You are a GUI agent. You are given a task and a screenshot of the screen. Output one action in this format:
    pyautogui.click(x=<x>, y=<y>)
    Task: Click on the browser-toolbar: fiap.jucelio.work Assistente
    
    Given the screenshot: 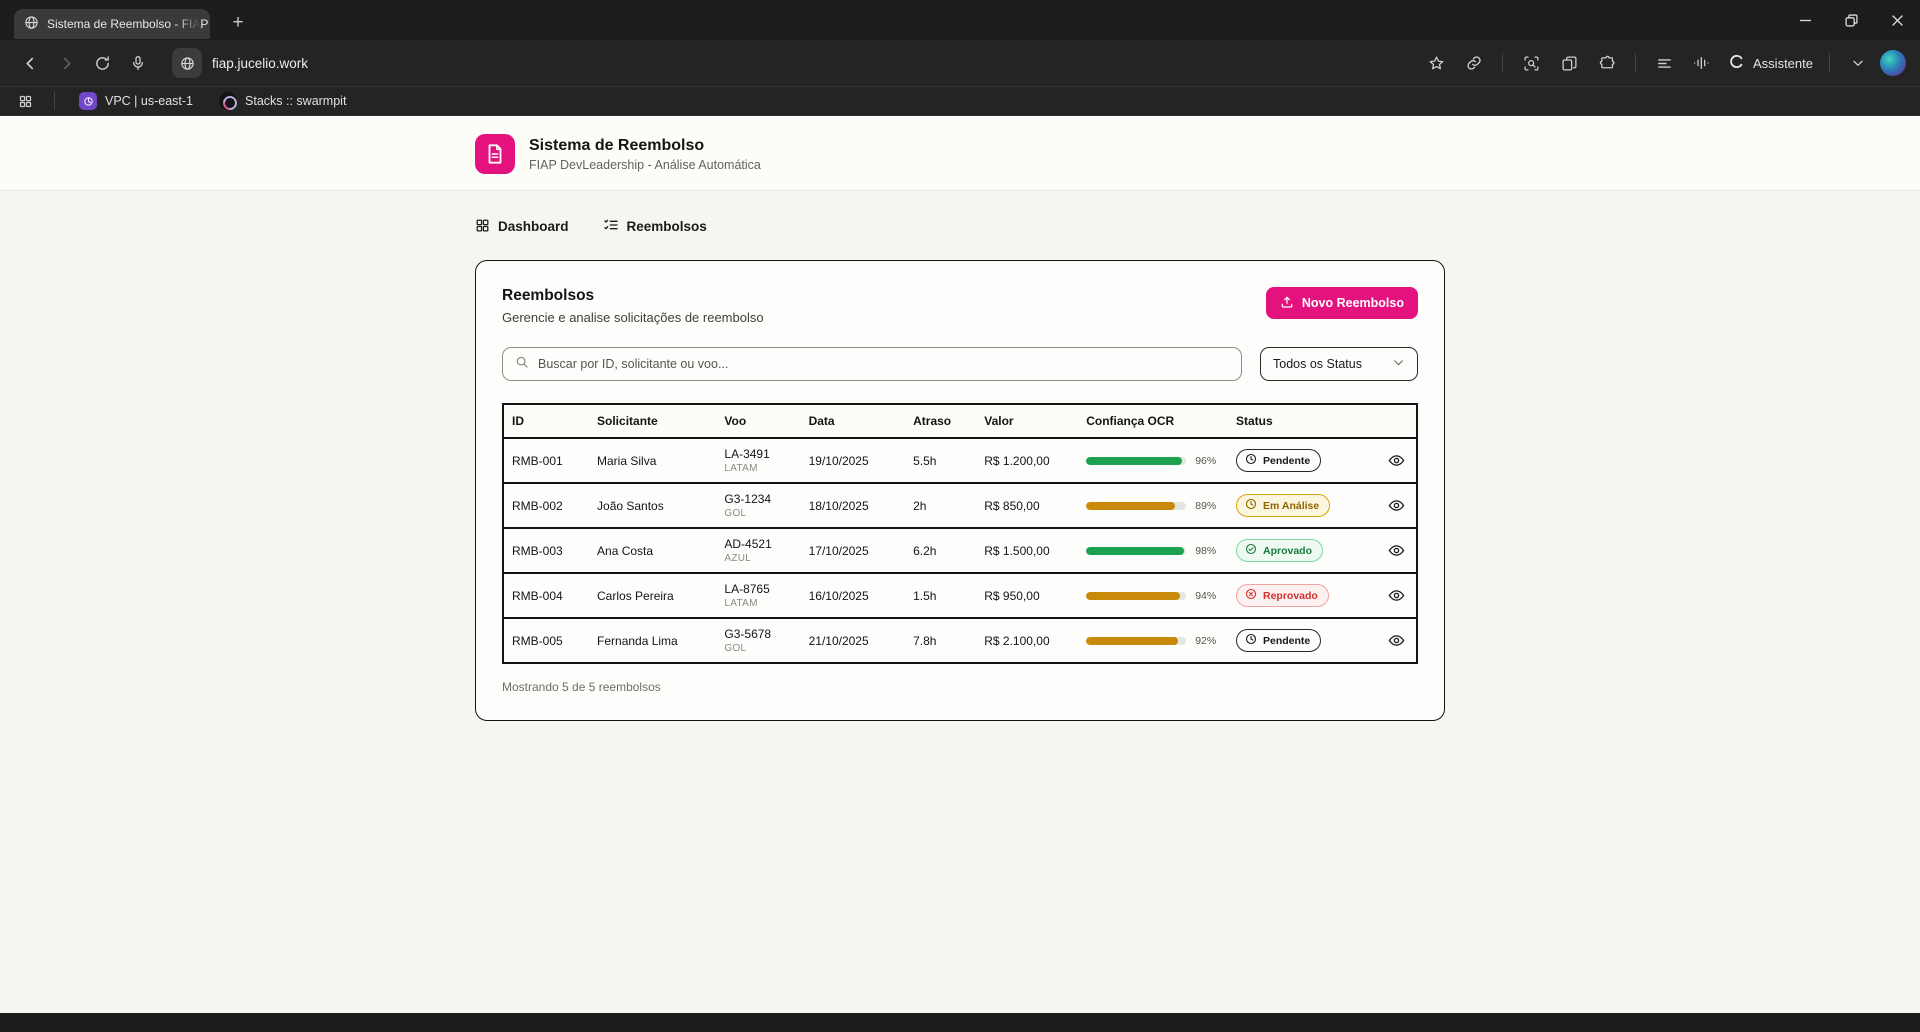 What is the action you would take?
    pyautogui.click(x=960, y=63)
    